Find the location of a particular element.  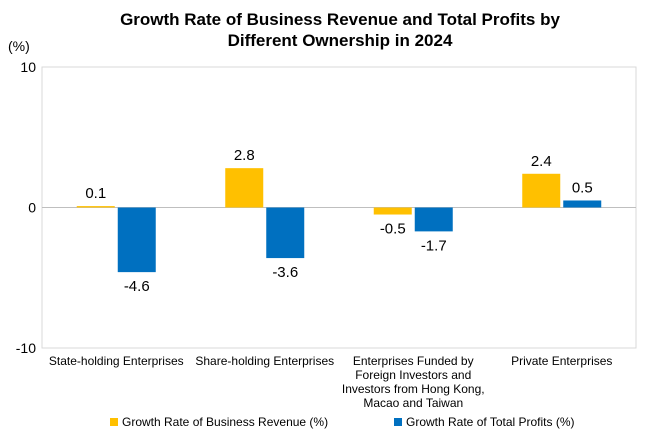

chart-title-line-2: Different Ownership in 2024 is located at coordinates (340, 40).